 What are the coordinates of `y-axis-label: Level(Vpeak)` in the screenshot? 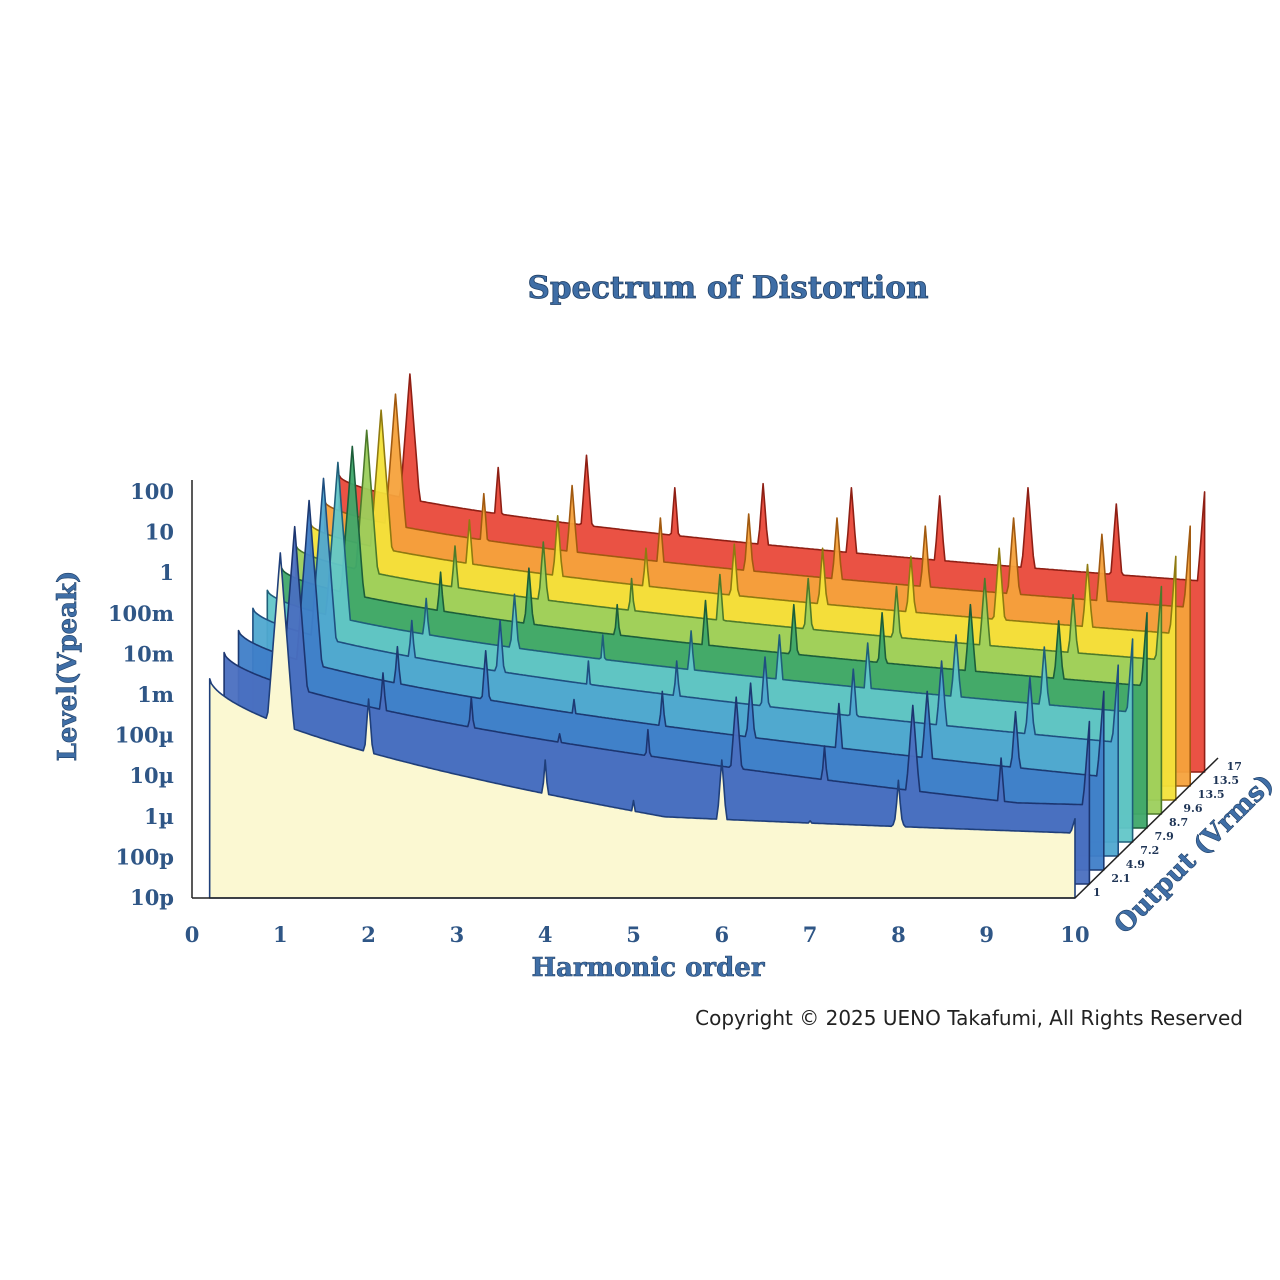 It's located at (68, 666).